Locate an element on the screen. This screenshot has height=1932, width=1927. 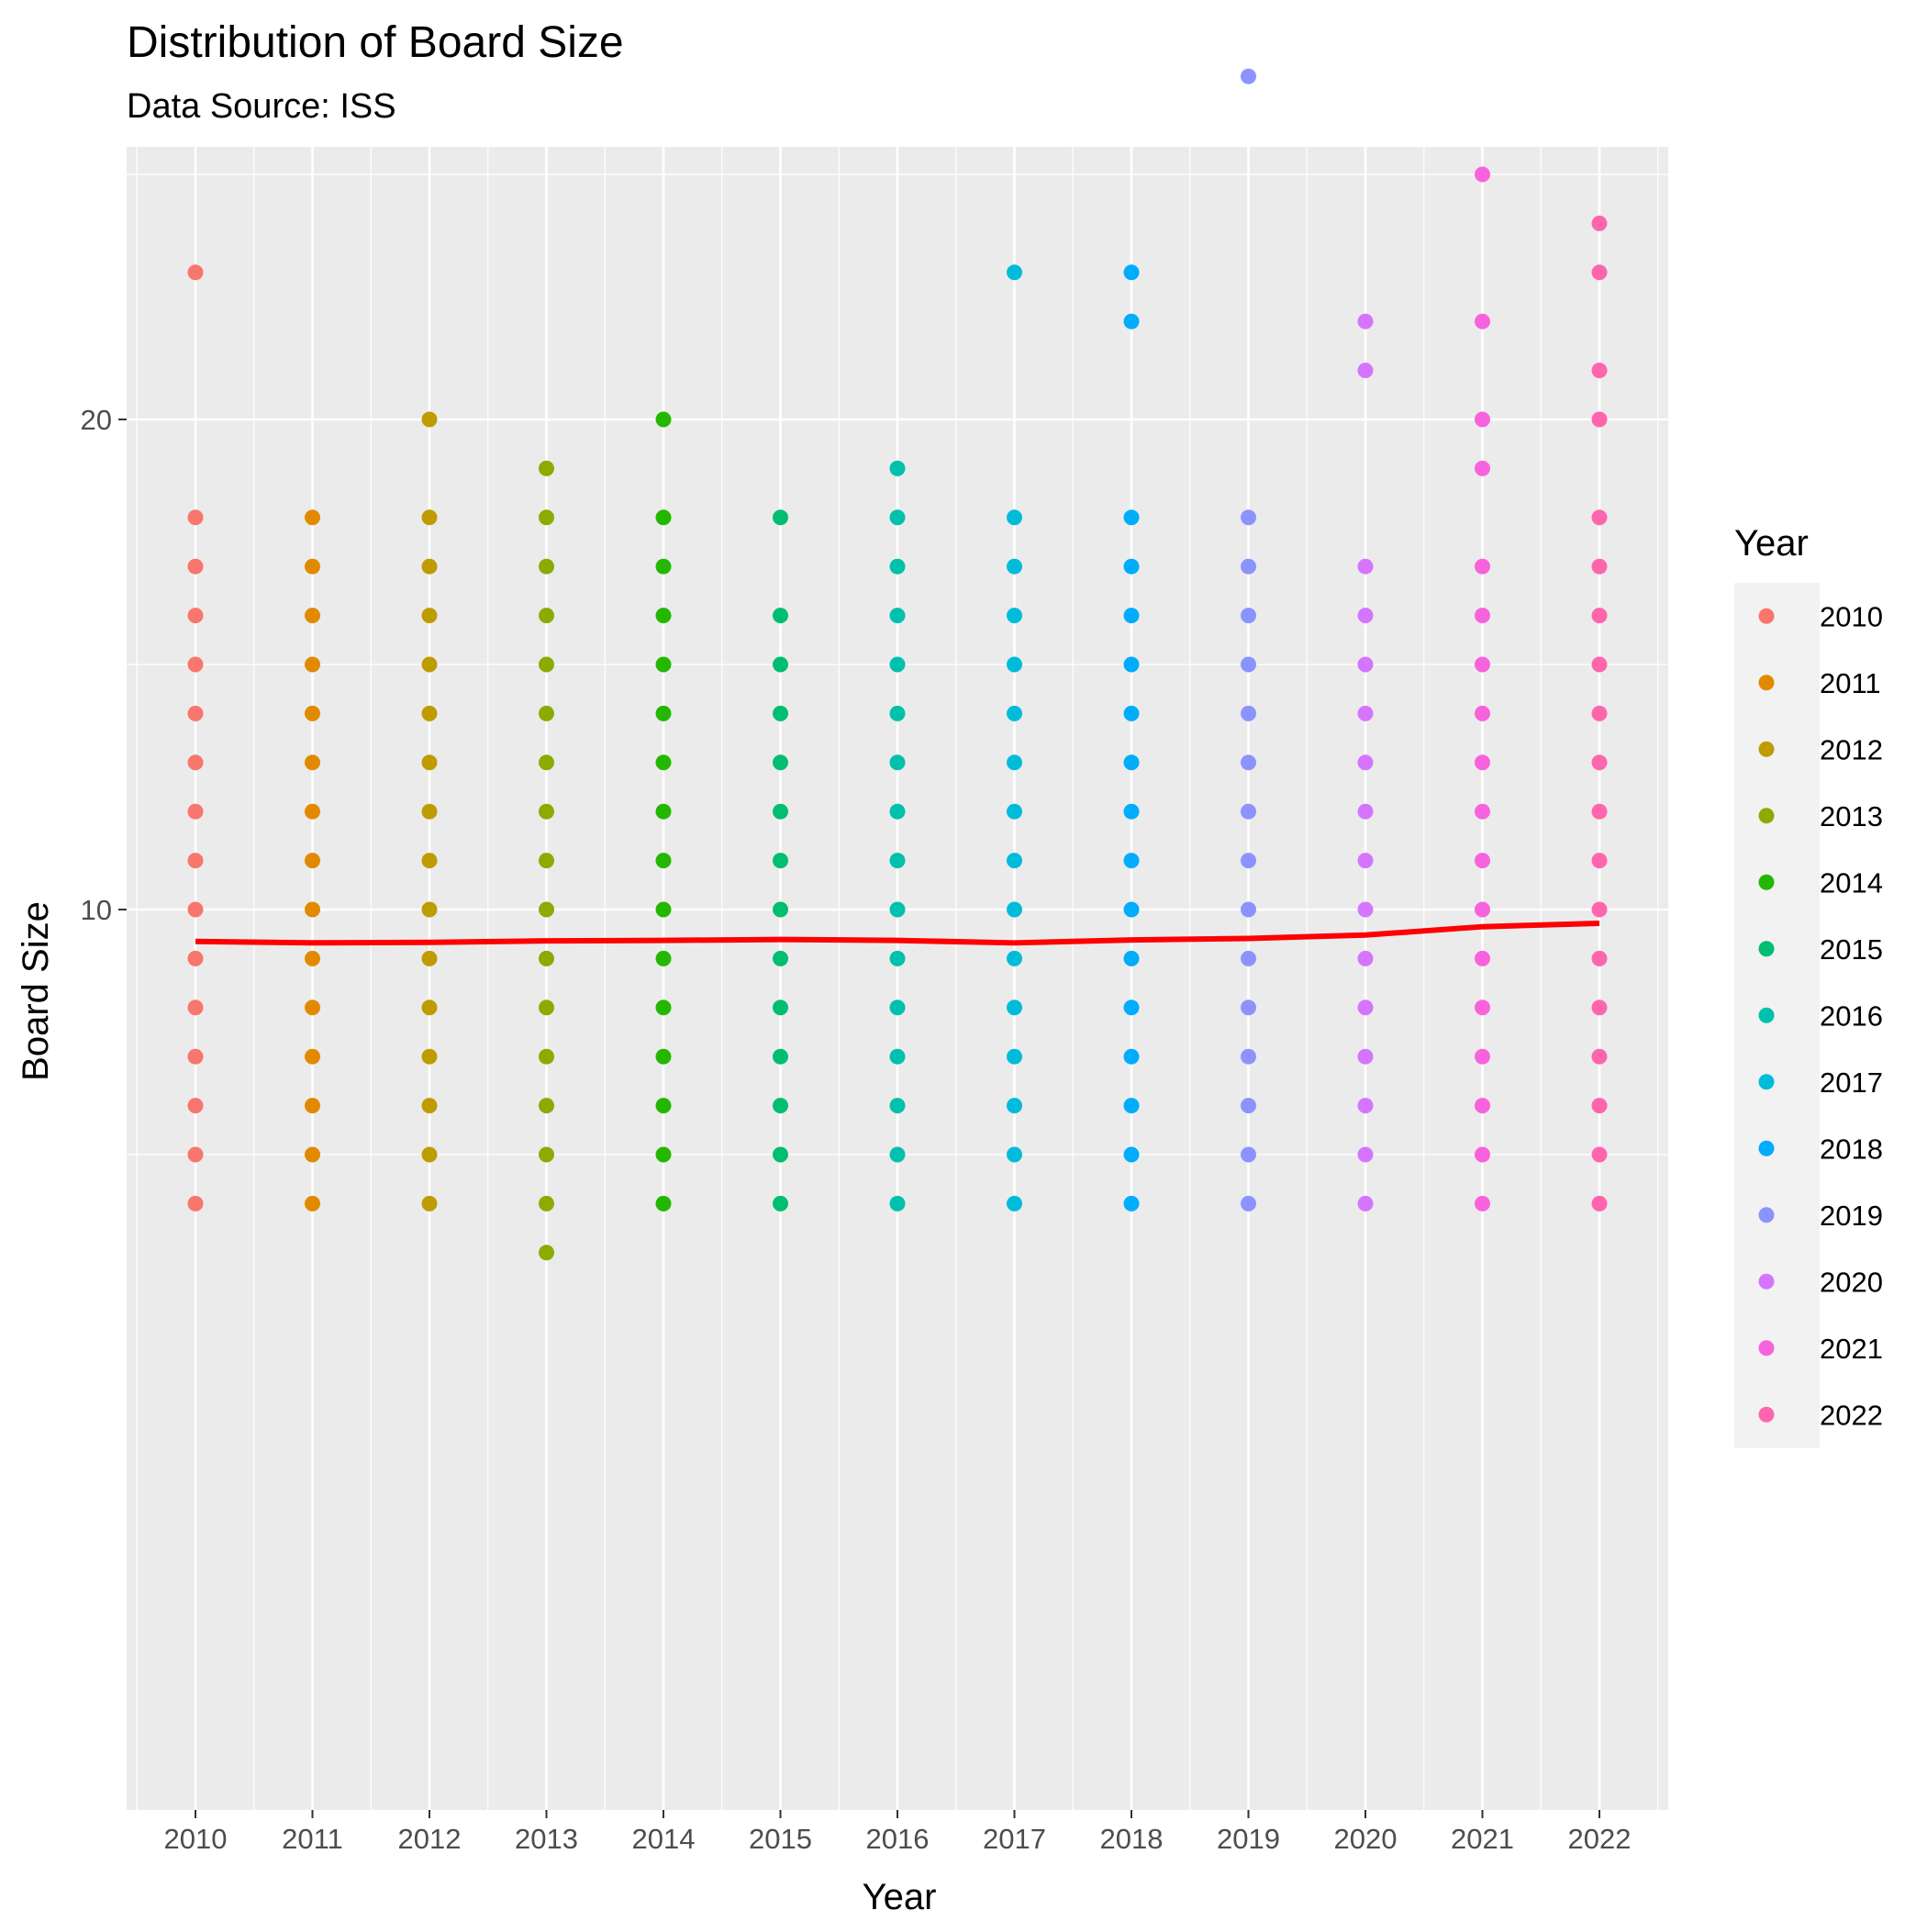
legend-key-2011 is located at coordinates (1766, 683).